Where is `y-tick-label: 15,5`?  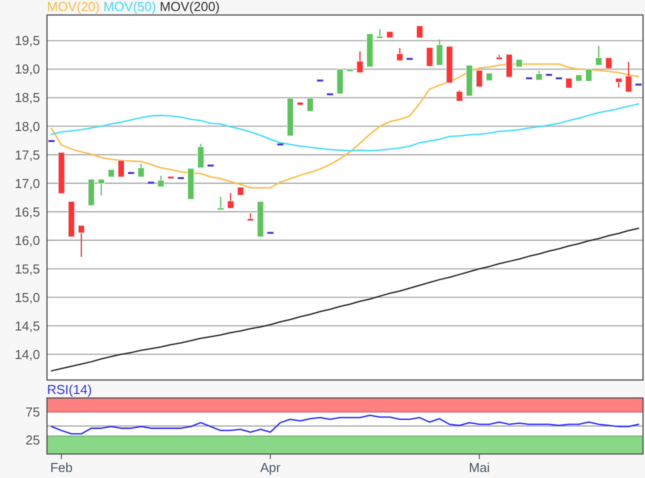 y-tick-label: 15,5 is located at coordinates (27, 268).